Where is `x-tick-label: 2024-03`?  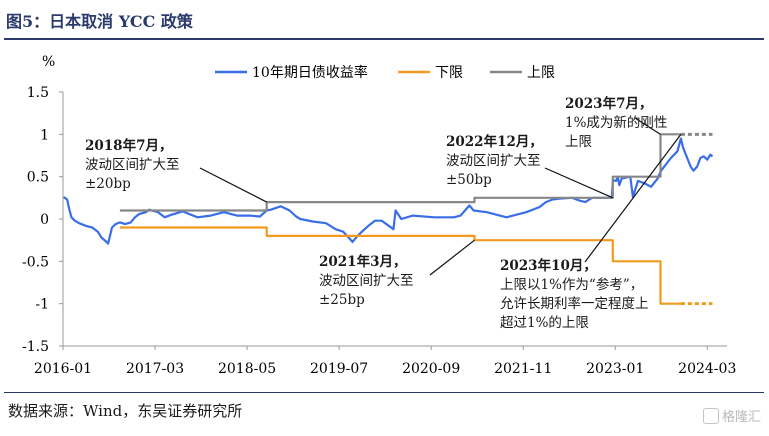
x-tick-label: 2024-03 is located at coordinates (707, 369).